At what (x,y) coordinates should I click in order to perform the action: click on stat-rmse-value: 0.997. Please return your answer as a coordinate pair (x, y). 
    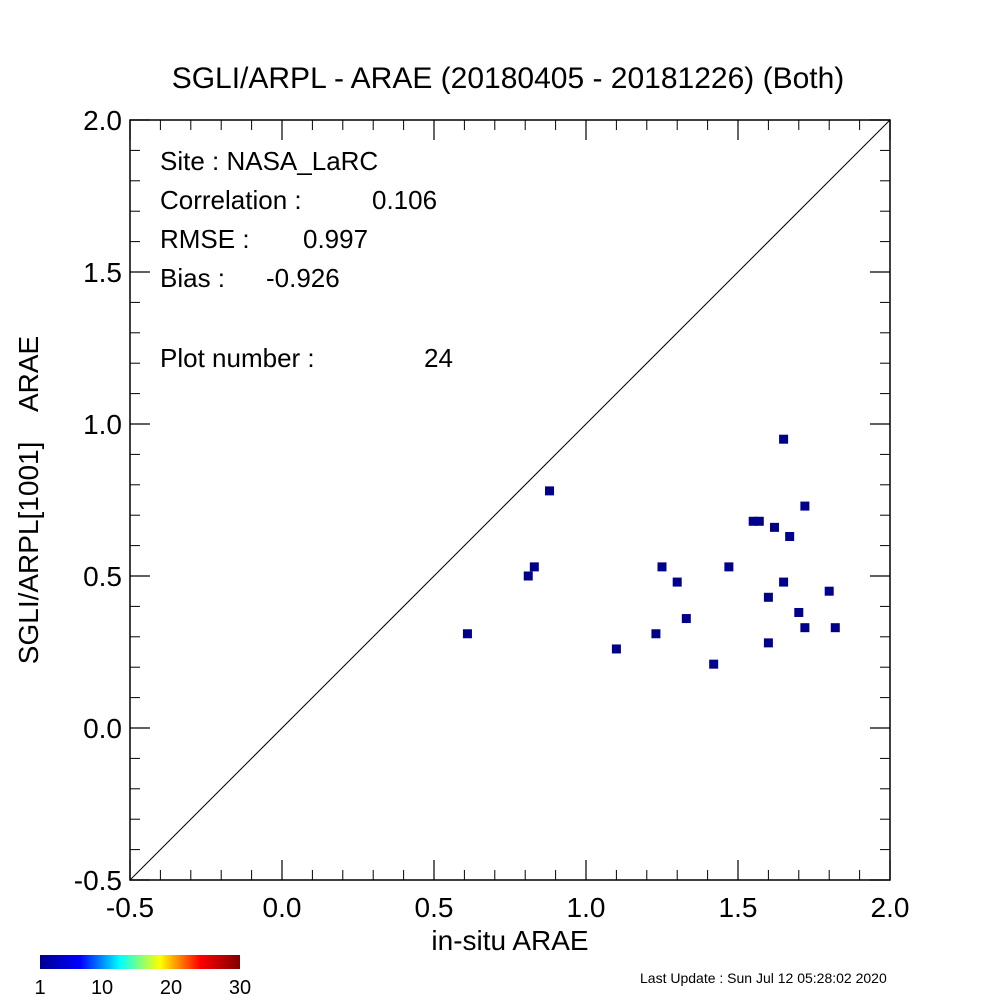
    Looking at the image, I should click on (335, 239).